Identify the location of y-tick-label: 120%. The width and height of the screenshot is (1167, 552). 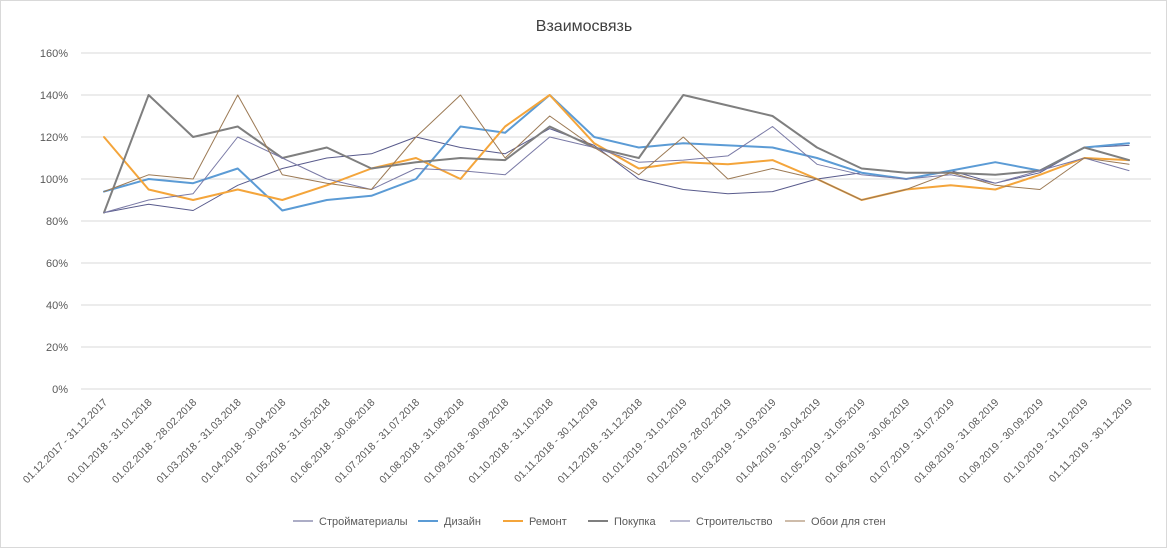
(54, 138).